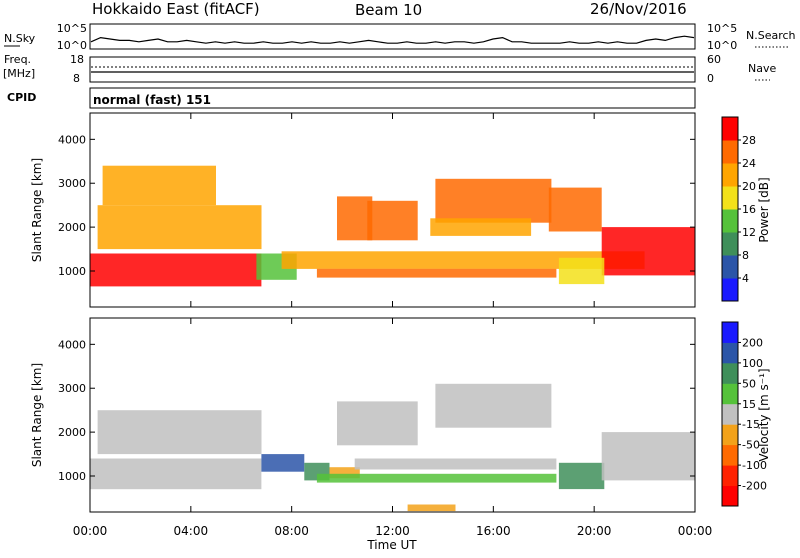  What do you see at coordinates (752, 342) in the screenshot?
I see `colorbar-tick-label: 200` at bounding box center [752, 342].